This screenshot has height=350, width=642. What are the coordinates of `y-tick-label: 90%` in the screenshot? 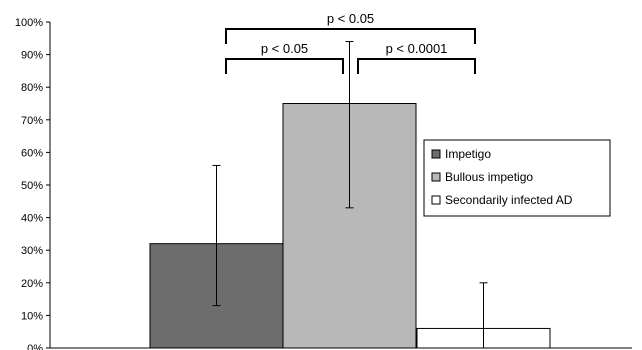 It's located at (32, 56).